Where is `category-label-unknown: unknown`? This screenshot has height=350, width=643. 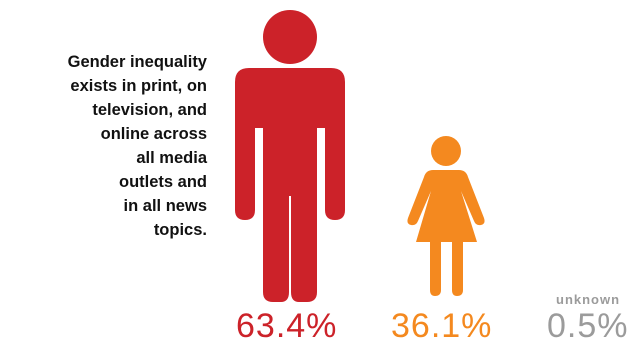
category-label-unknown: unknown is located at coordinates (588, 299).